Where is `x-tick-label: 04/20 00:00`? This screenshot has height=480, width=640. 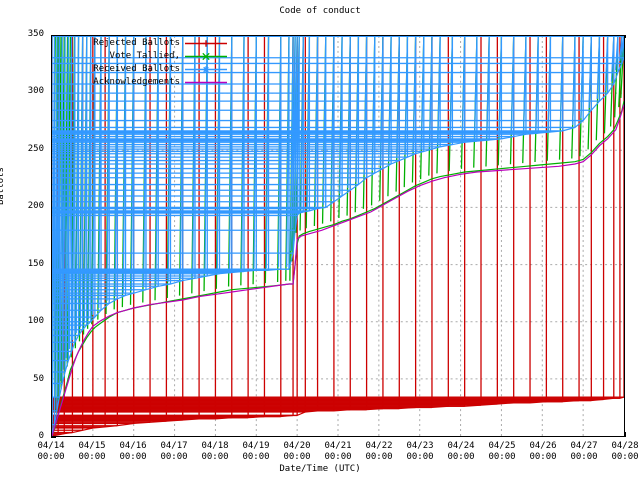 x-tick-label: 04/20 00:00 is located at coordinates (297, 452).